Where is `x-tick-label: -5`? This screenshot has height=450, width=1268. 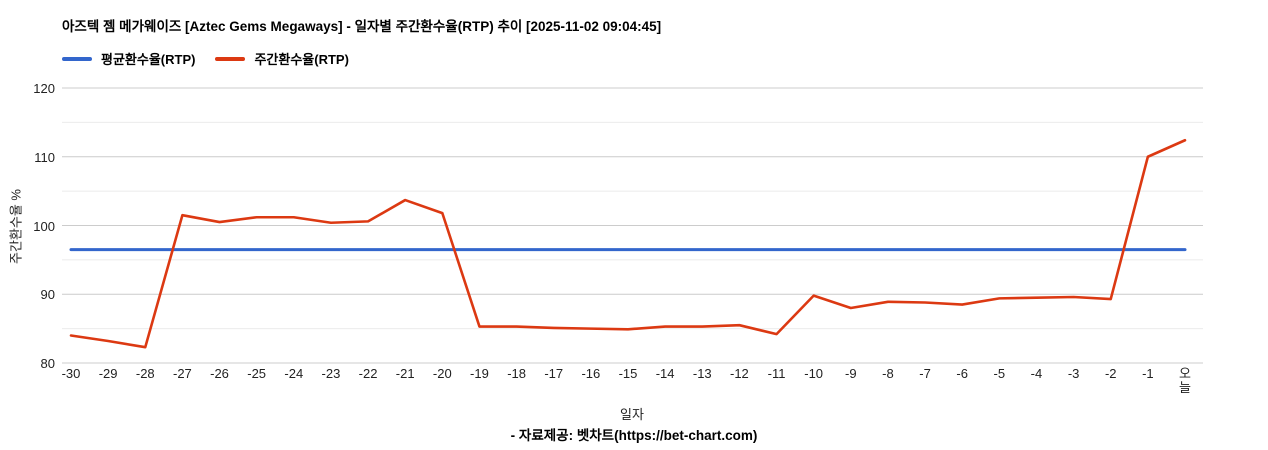 x-tick-label: -5 is located at coordinates (999, 373).